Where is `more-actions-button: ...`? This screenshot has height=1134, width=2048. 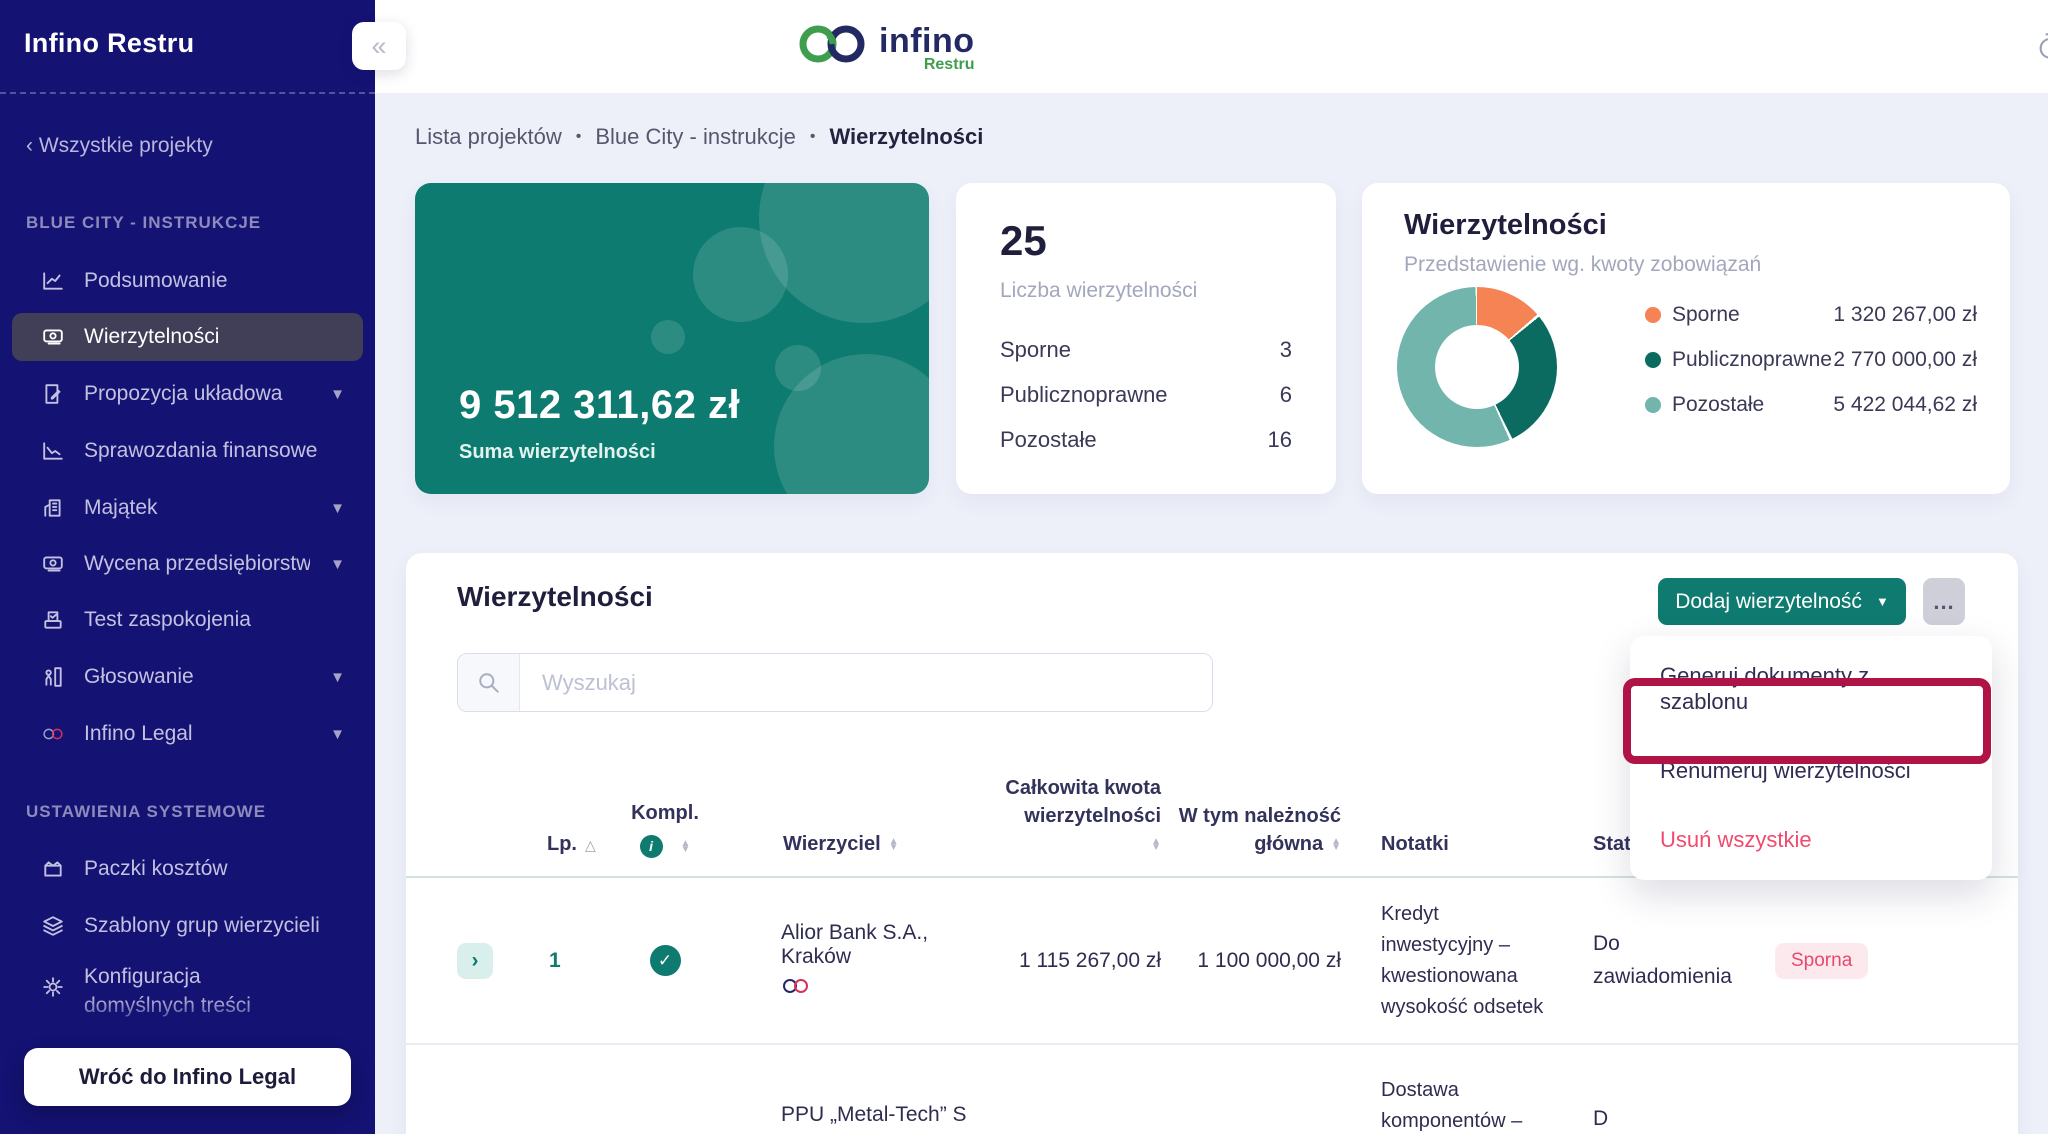 more-actions-button: ... is located at coordinates (1944, 601).